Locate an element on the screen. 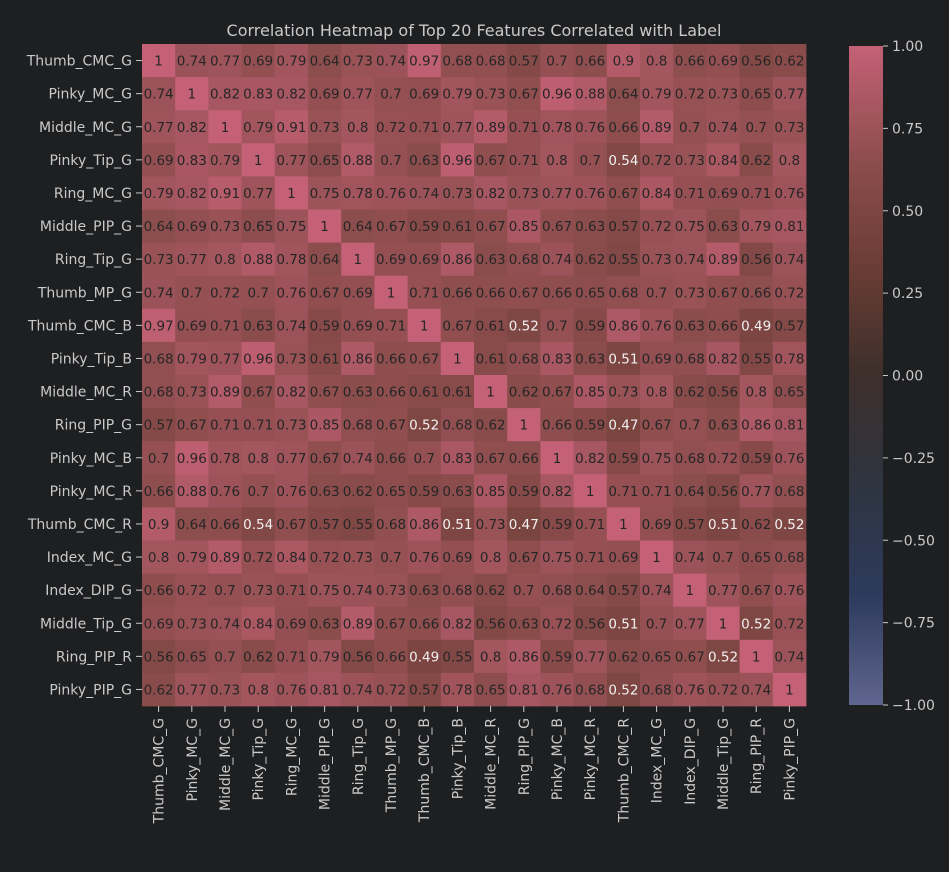 The width and height of the screenshot is (949, 872). x-tick-label: Pinky_MC_B is located at coordinates (558, 759).